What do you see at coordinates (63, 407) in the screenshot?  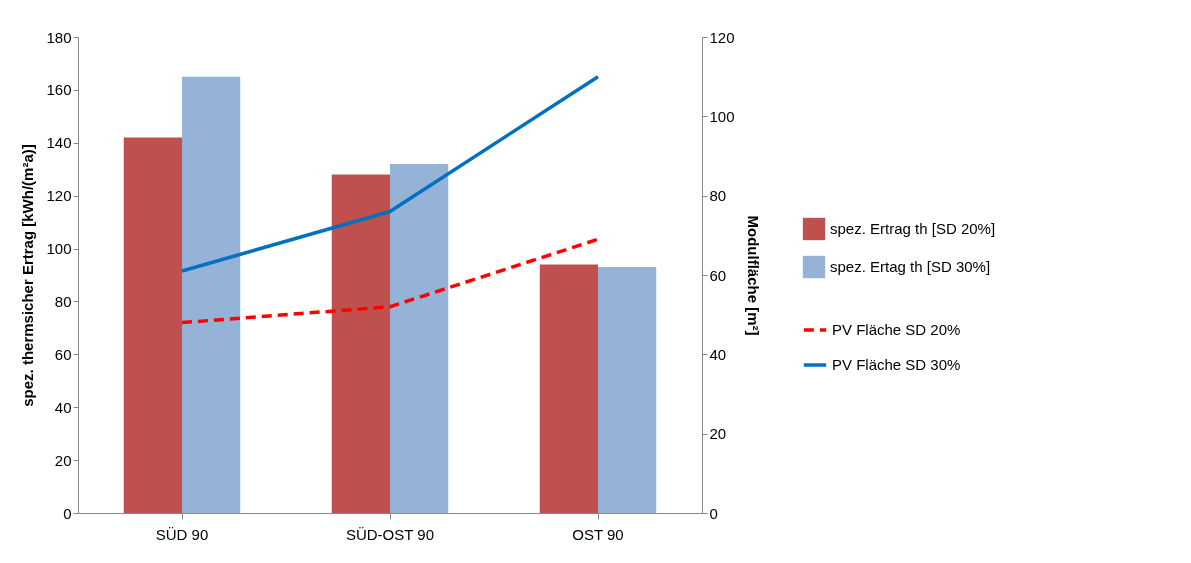 I see `y-tick-label: 40` at bounding box center [63, 407].